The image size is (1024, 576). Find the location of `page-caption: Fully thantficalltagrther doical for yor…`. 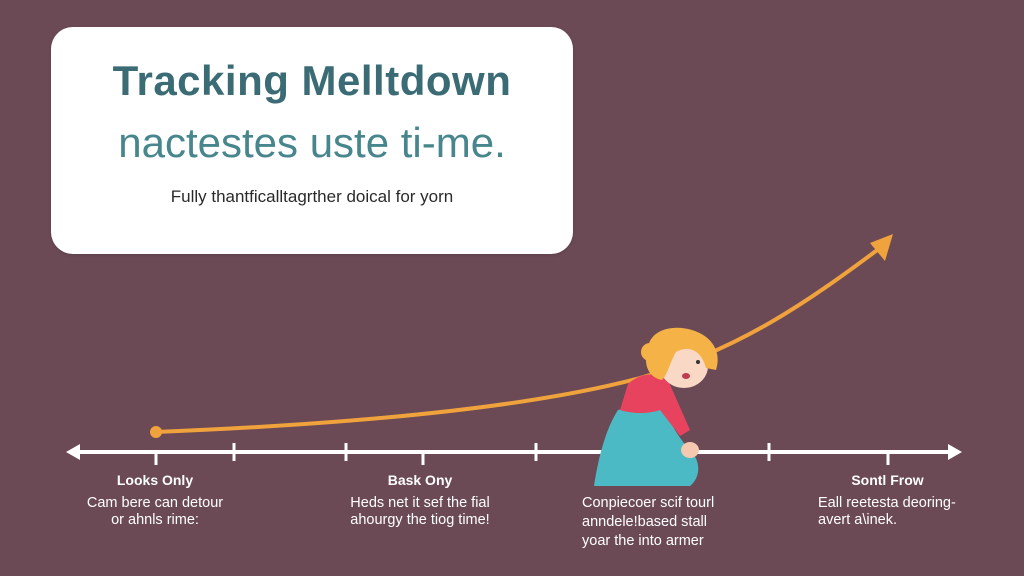

page-caption: Fully thantficalltagrther doical for yor… is located at coordinates (312, 196).